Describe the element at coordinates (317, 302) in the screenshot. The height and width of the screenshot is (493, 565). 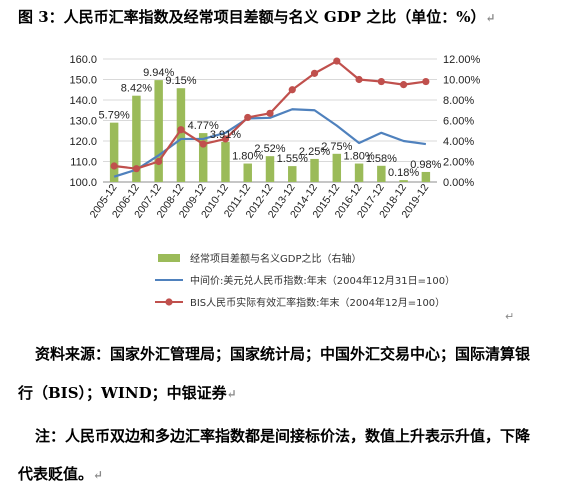
I see `legend-label: BIS人民币实际有效汇率指数:年末（2004年12月=100）` at that location.